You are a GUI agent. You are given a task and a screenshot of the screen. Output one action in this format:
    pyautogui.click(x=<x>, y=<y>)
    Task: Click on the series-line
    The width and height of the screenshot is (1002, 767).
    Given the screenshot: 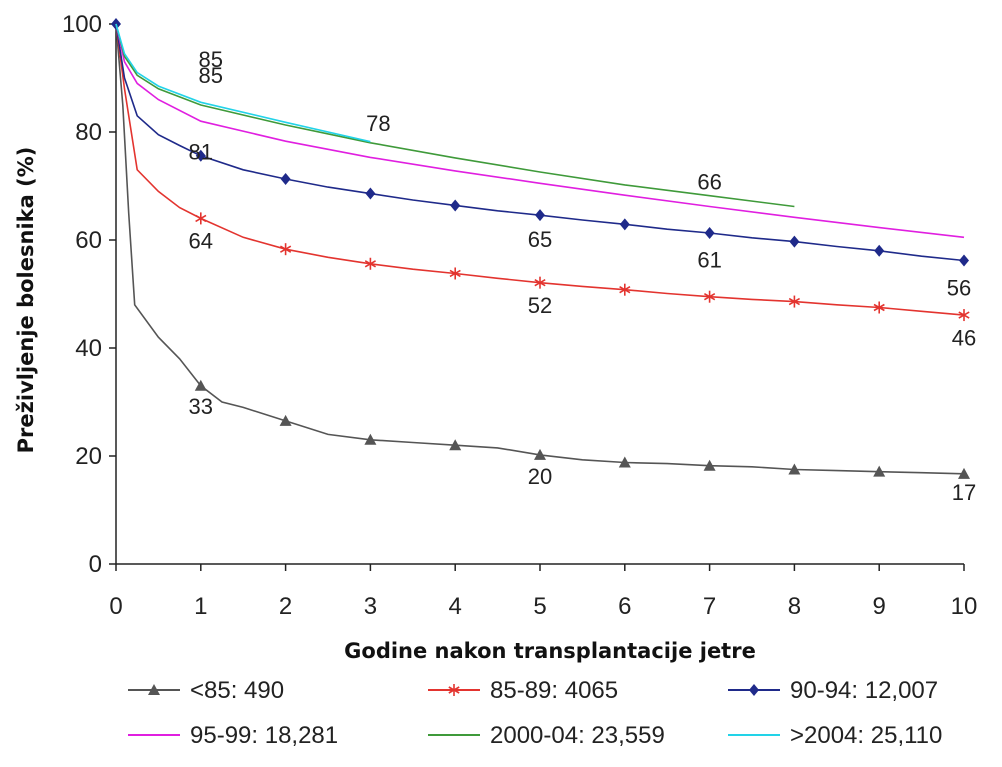 What is the action you would take?
    pyautogui.click(x=243, y=83)
    